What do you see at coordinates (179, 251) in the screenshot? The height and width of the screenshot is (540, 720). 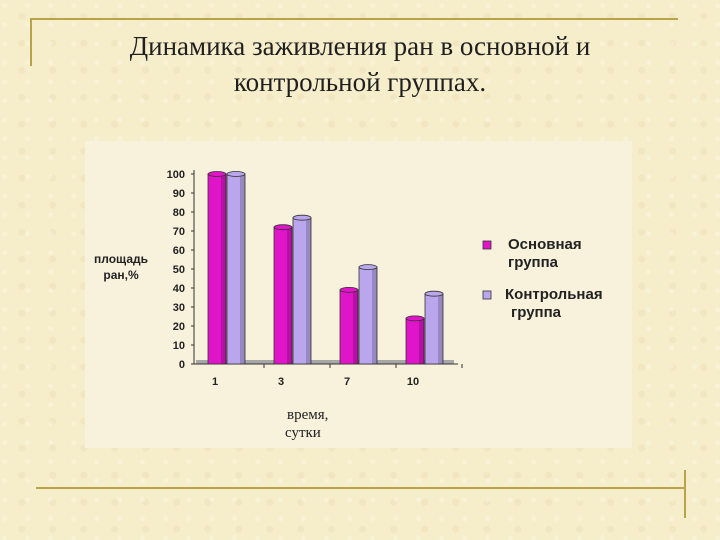 I see `y-tick-label: 60` at bounding box center [179, 251].